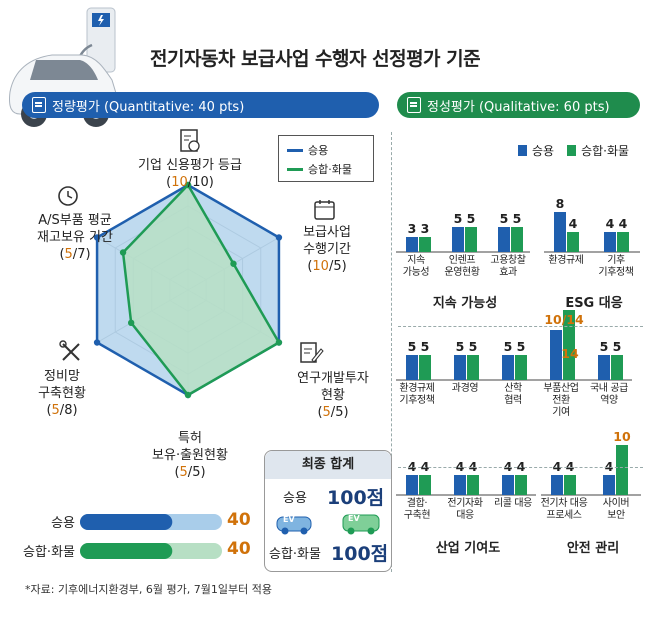 This screenshot has height=620, width=658. I want to click on axis-label: 정비망, so click(62, 376).